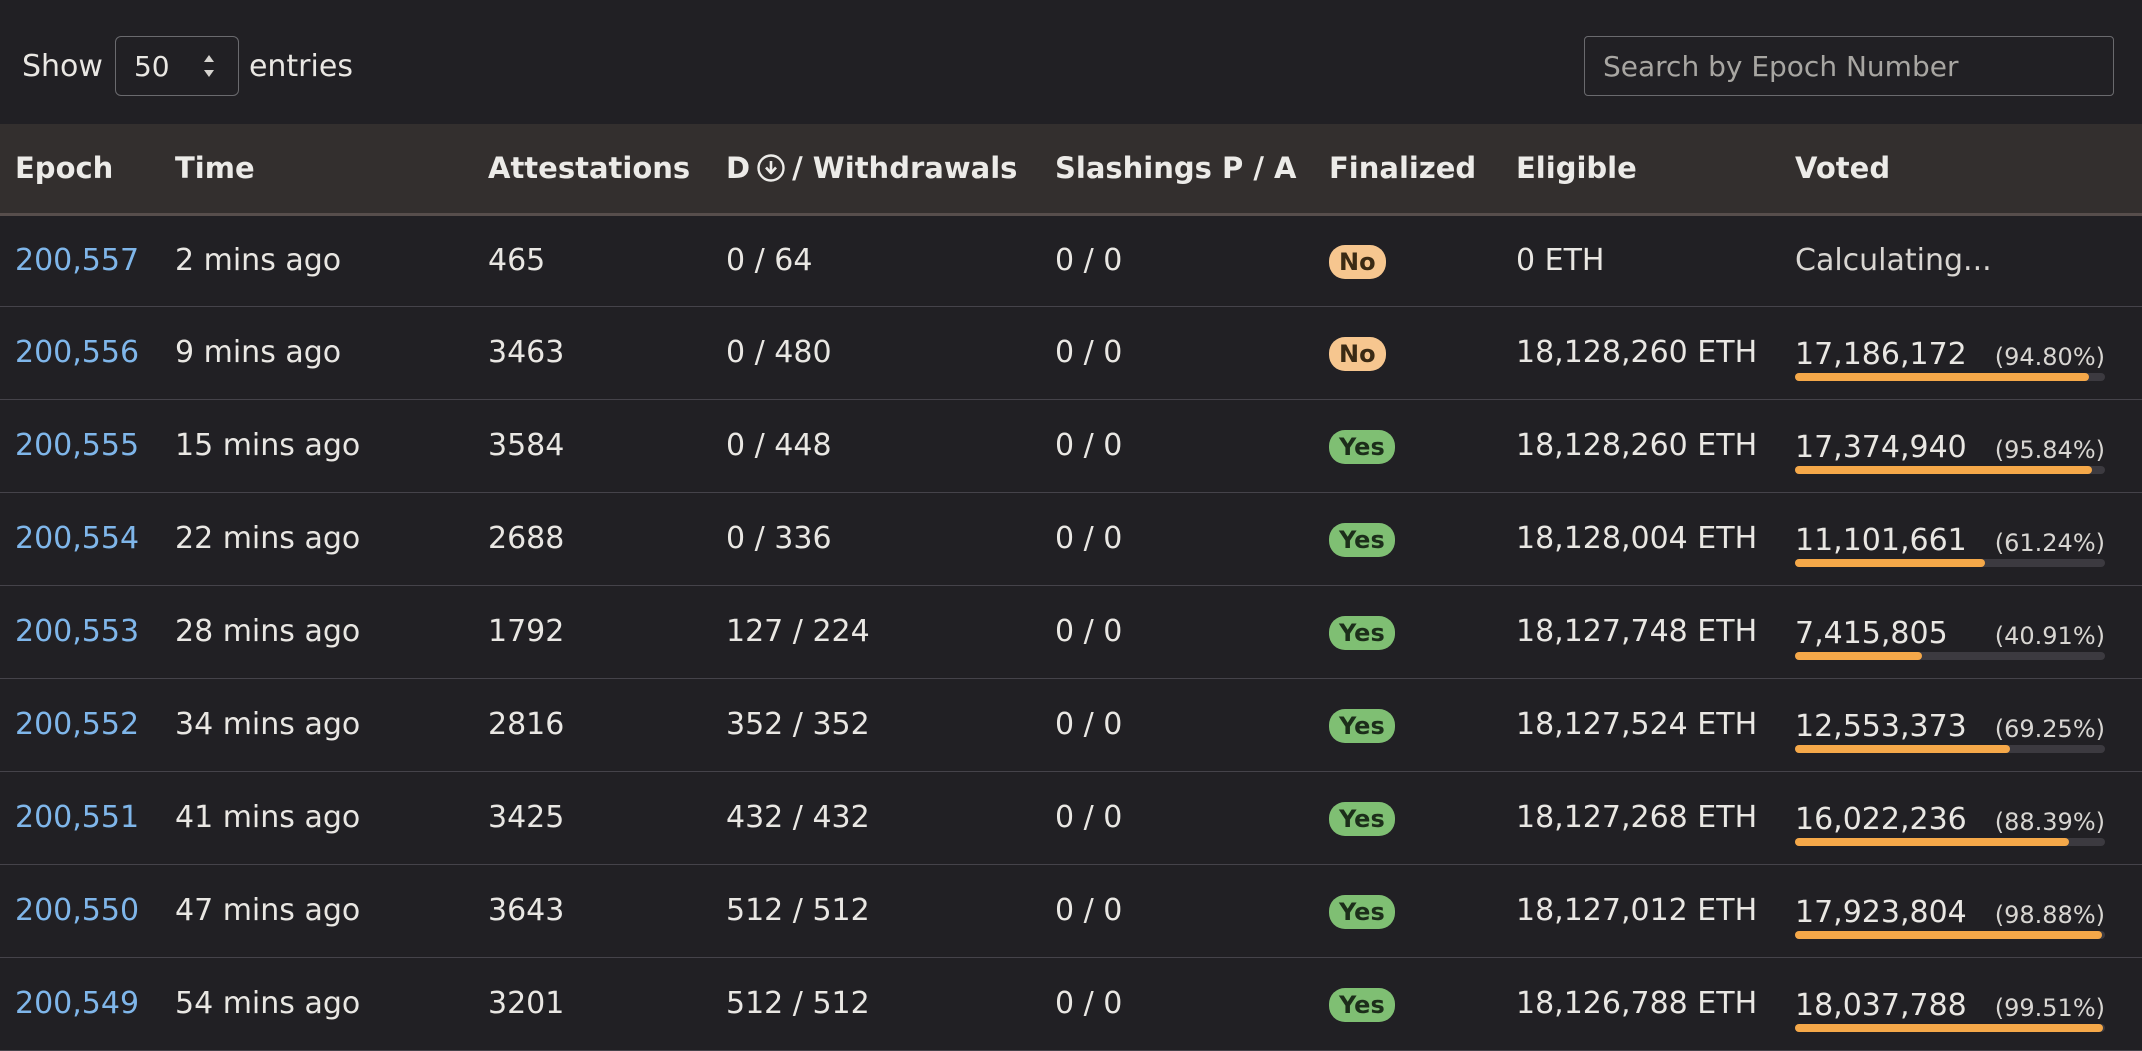 The height and width of the screenshot is (1051, 2142). What do you see at coordinates (1422, 170) in the screenshot?
I see `col-header-finalized: Finalized` at bounding box center [1422, 170].